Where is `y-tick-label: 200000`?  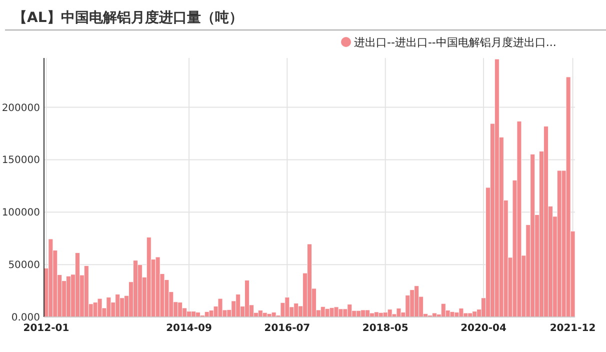
y-tick-label: 200000 is located at coordinates (21, 108).